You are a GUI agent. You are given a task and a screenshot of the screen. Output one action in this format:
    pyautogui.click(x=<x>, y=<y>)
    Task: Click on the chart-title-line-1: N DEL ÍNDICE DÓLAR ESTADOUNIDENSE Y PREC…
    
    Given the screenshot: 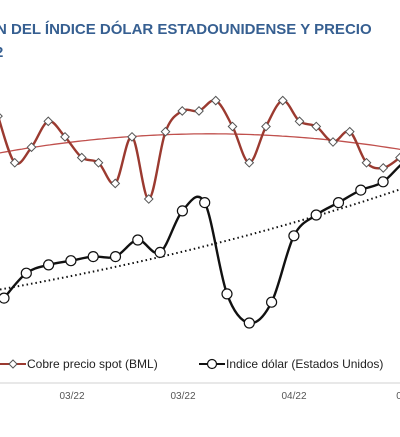 What is the action you would take?
    pyautogui.click(x=186, y=29)
    